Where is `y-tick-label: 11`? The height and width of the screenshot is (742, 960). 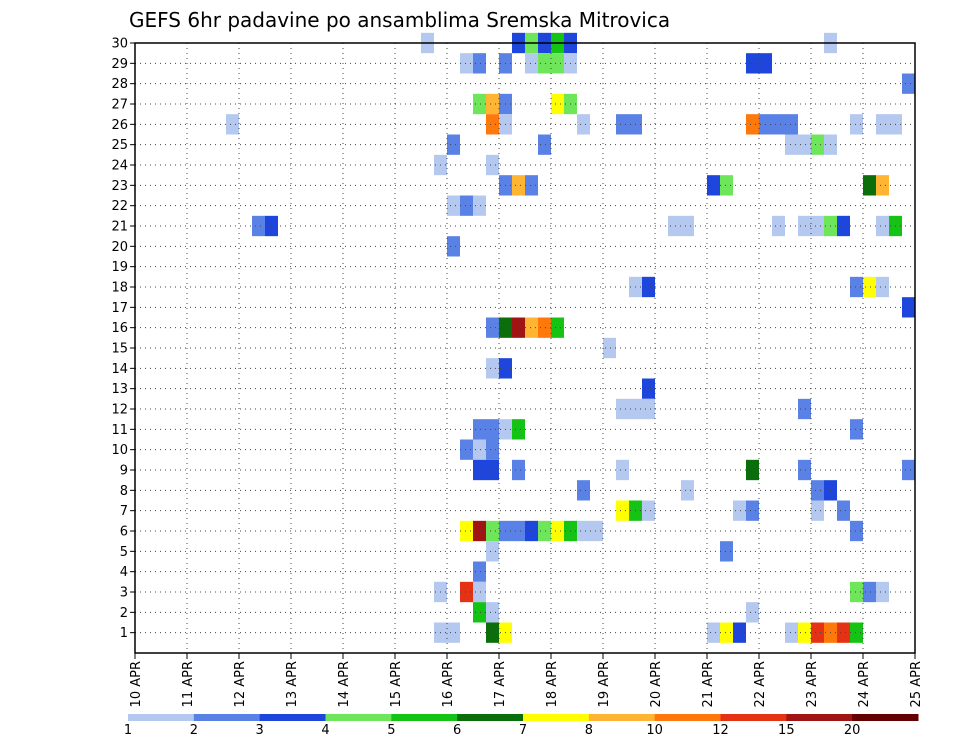 y-tick-label: 11 is located at coordinates (119, 430).